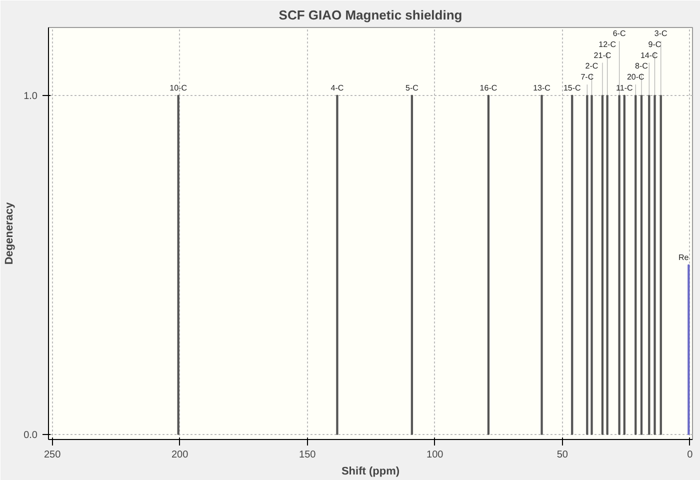  I want to click on x-tick-label: 50, so click(562, 455).